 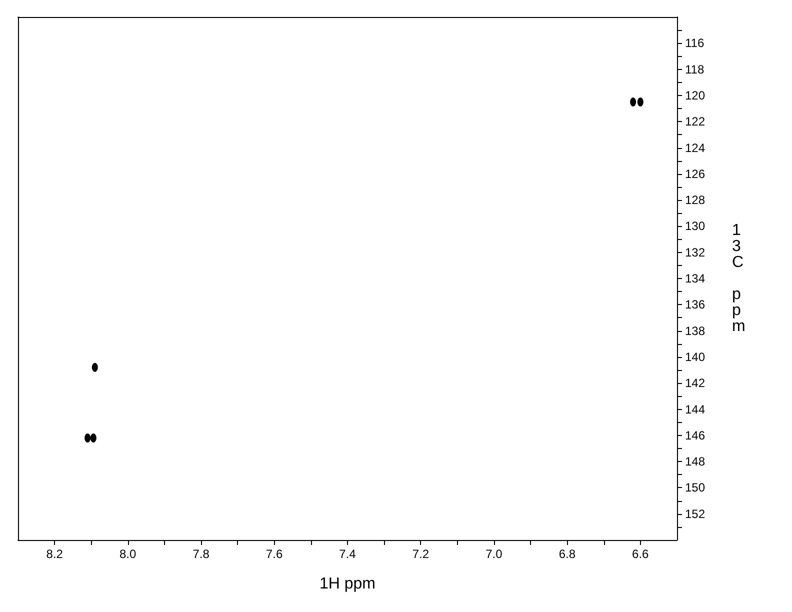 I want to click on y-tick-label: 130, so click(x=695, y=226).